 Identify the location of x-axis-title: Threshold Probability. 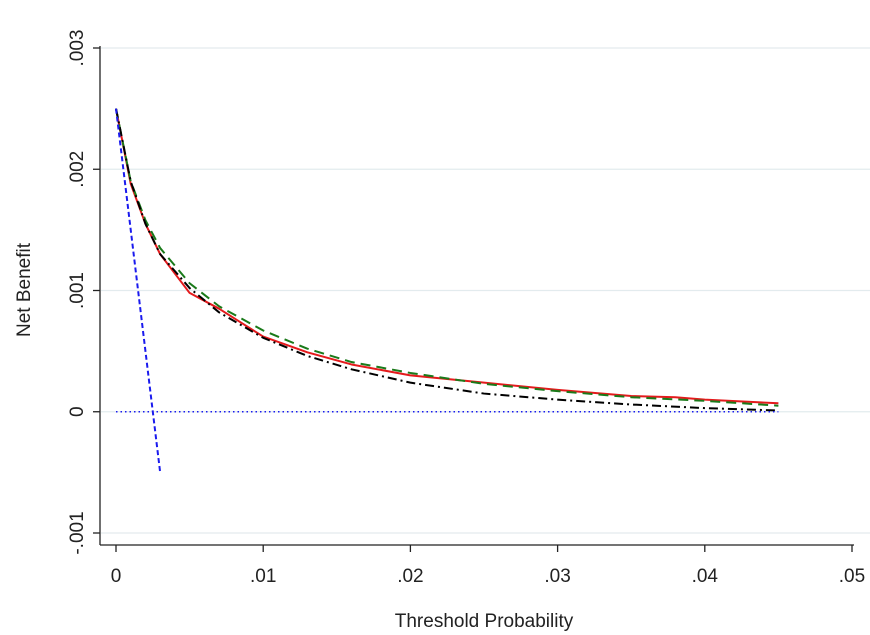
(484, 621).